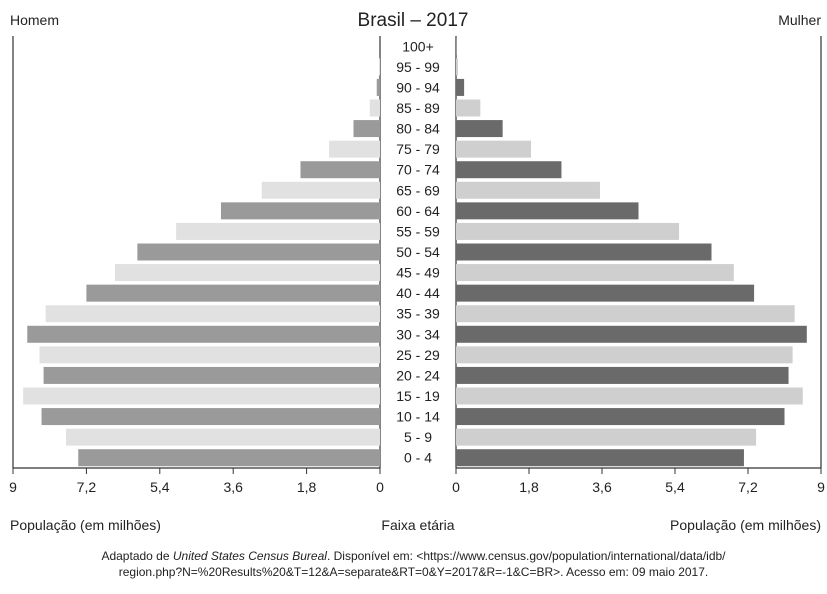 Image resolution: width=827 pixels, height=594 pixels. I want to click on age-group-label: 55 - 59, so click(418, 231).